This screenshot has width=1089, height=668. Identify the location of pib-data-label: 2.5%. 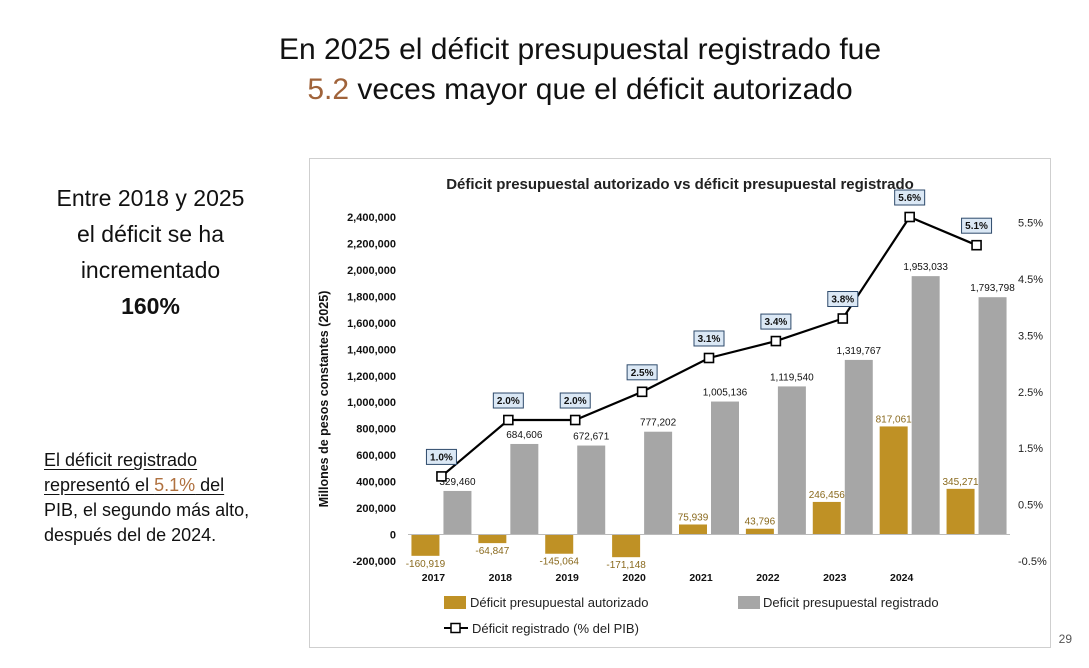
(642, 373).